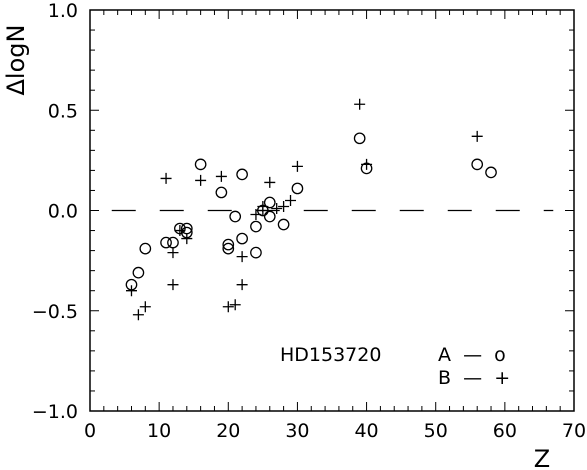 This screenshot has width=587, height=470. What do you see at coordinates (90, 431) in the screenshot?
I see `x-tick-label: 0` at bounding box center [90, 431].